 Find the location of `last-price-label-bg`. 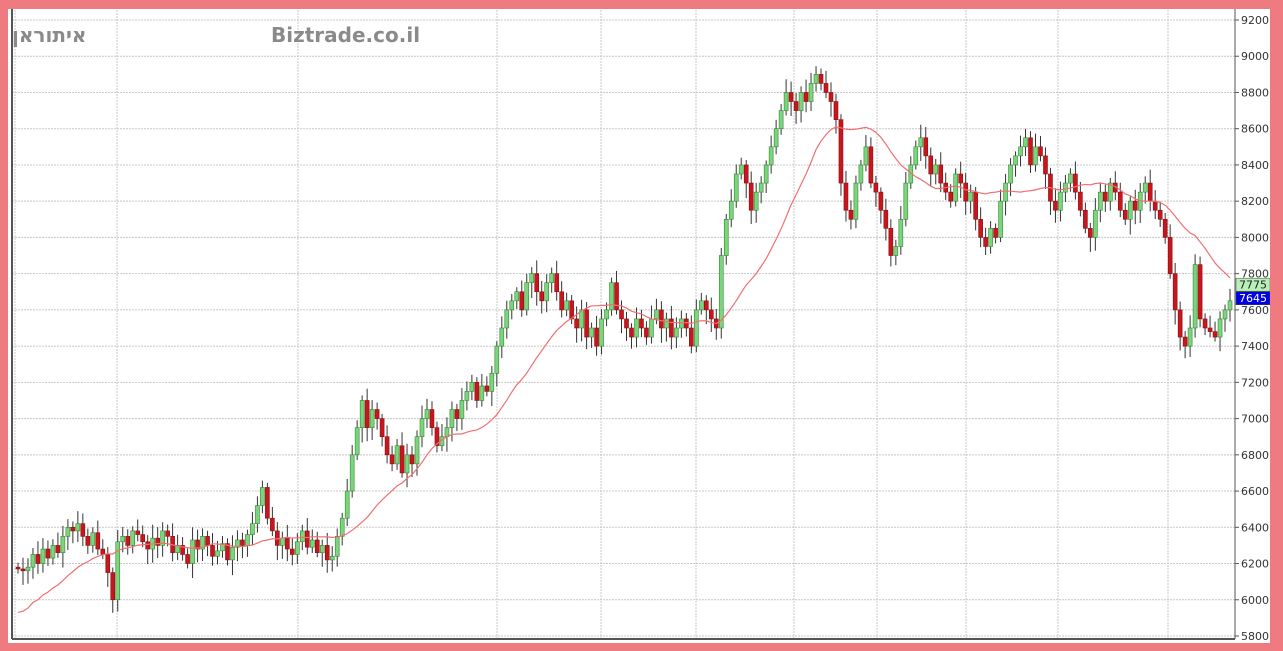

last-price-label-bg is located at coordinates (1252, 298).